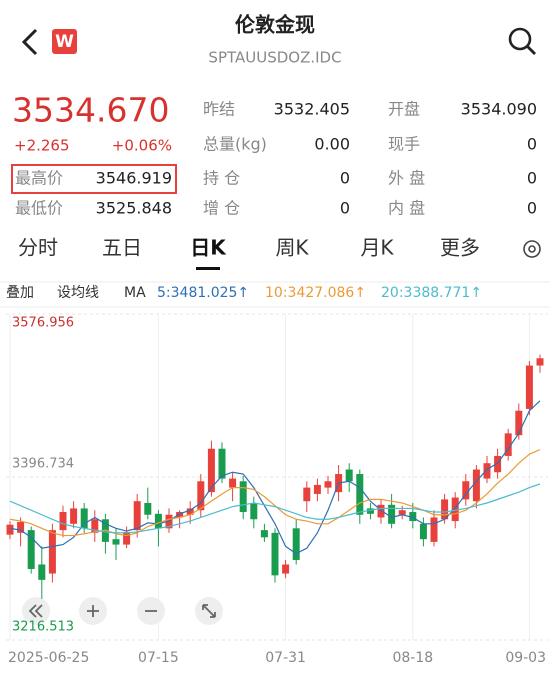 The width and height of the screenshot is (550, 680). What do you see at coordinates (377, 248) in the screenshot?
I see `tab: 月K` at bounding box center [377, 248].